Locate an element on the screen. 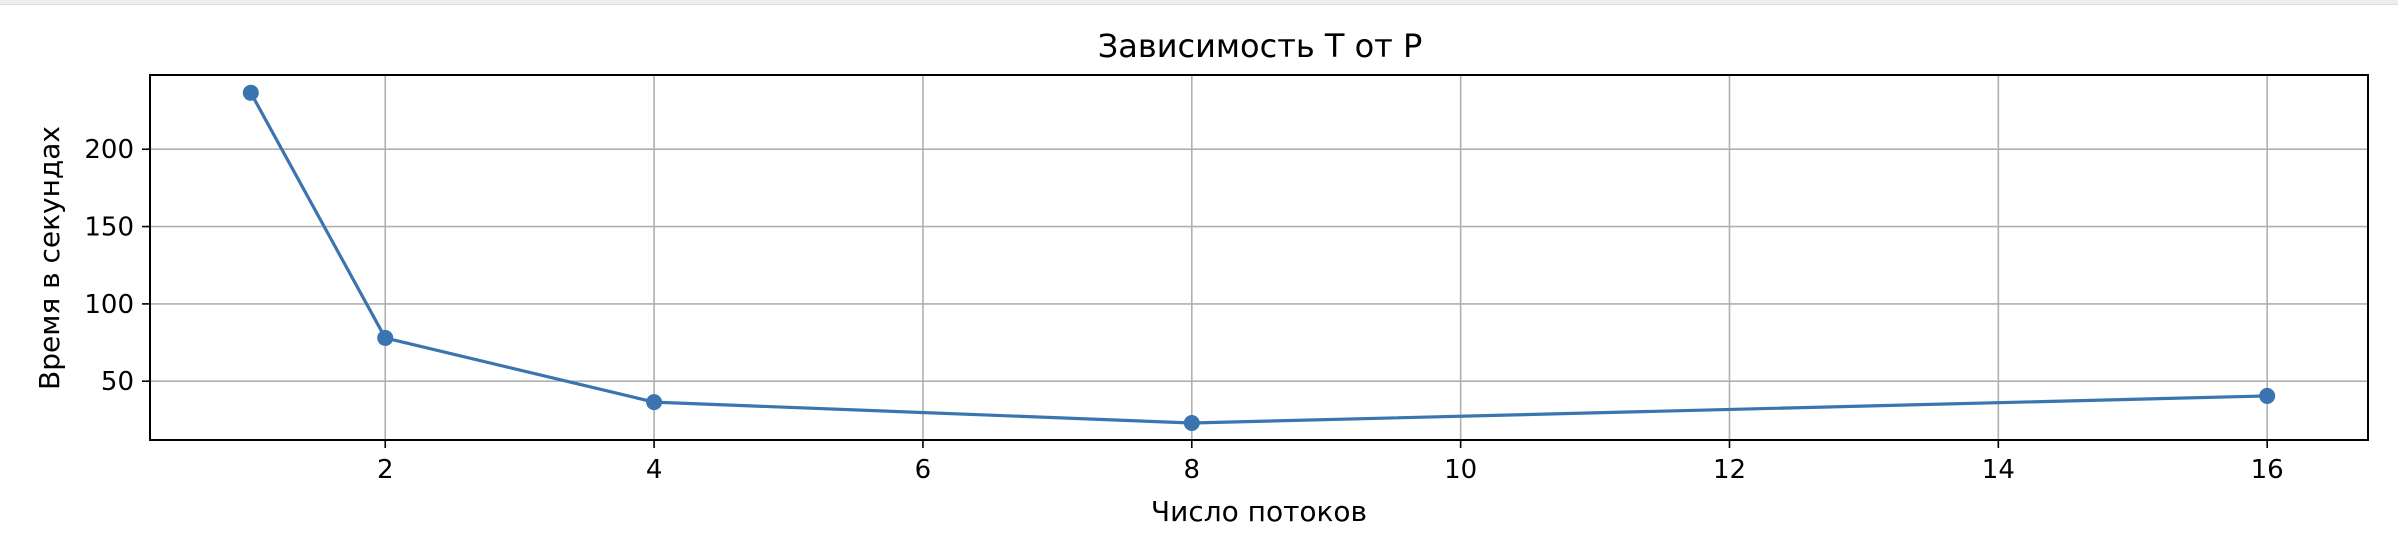 This screenshot has height=546, width=2398. x-tick-label: 10 is located at coordinates (1460, 470).